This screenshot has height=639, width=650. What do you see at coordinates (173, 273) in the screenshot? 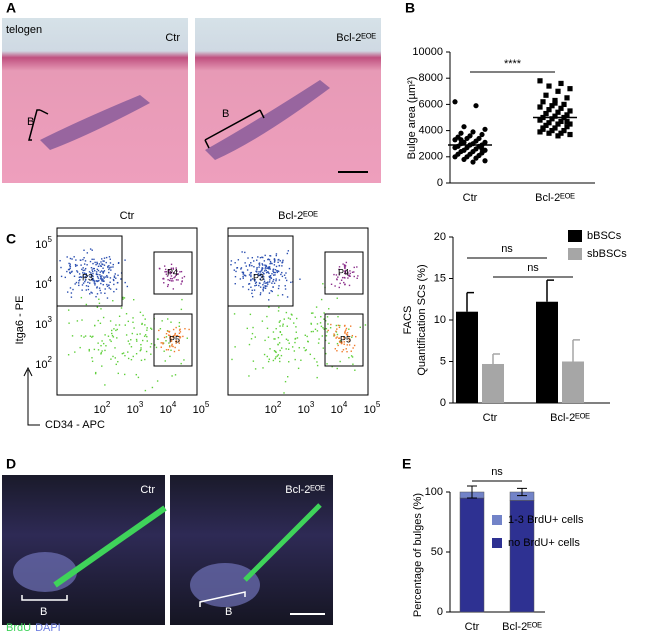
I see `gate` at bounding box center [173, 273].